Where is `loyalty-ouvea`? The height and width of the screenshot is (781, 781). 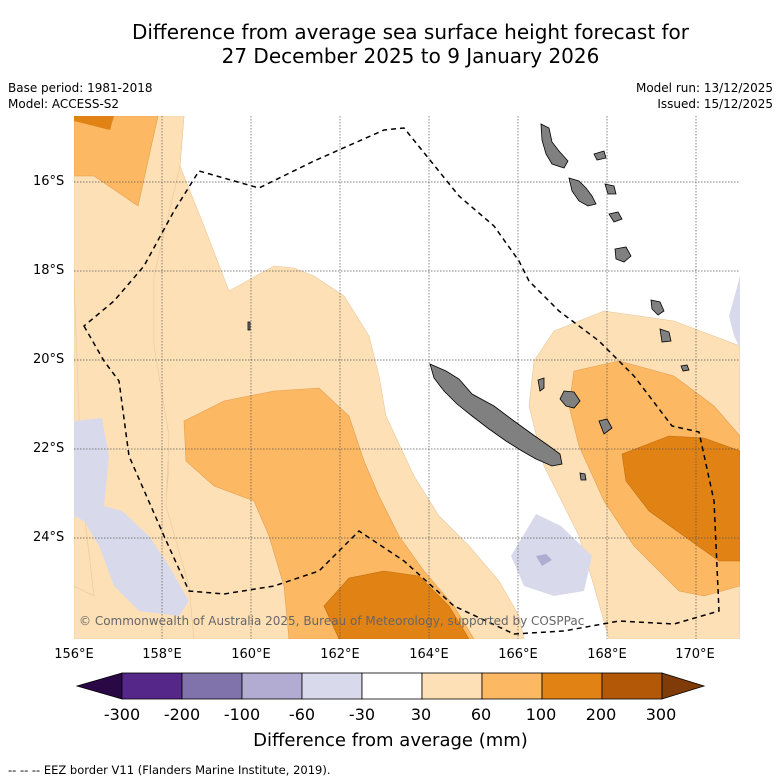 loyalty-ouvea is located at coordinates (541, 384).